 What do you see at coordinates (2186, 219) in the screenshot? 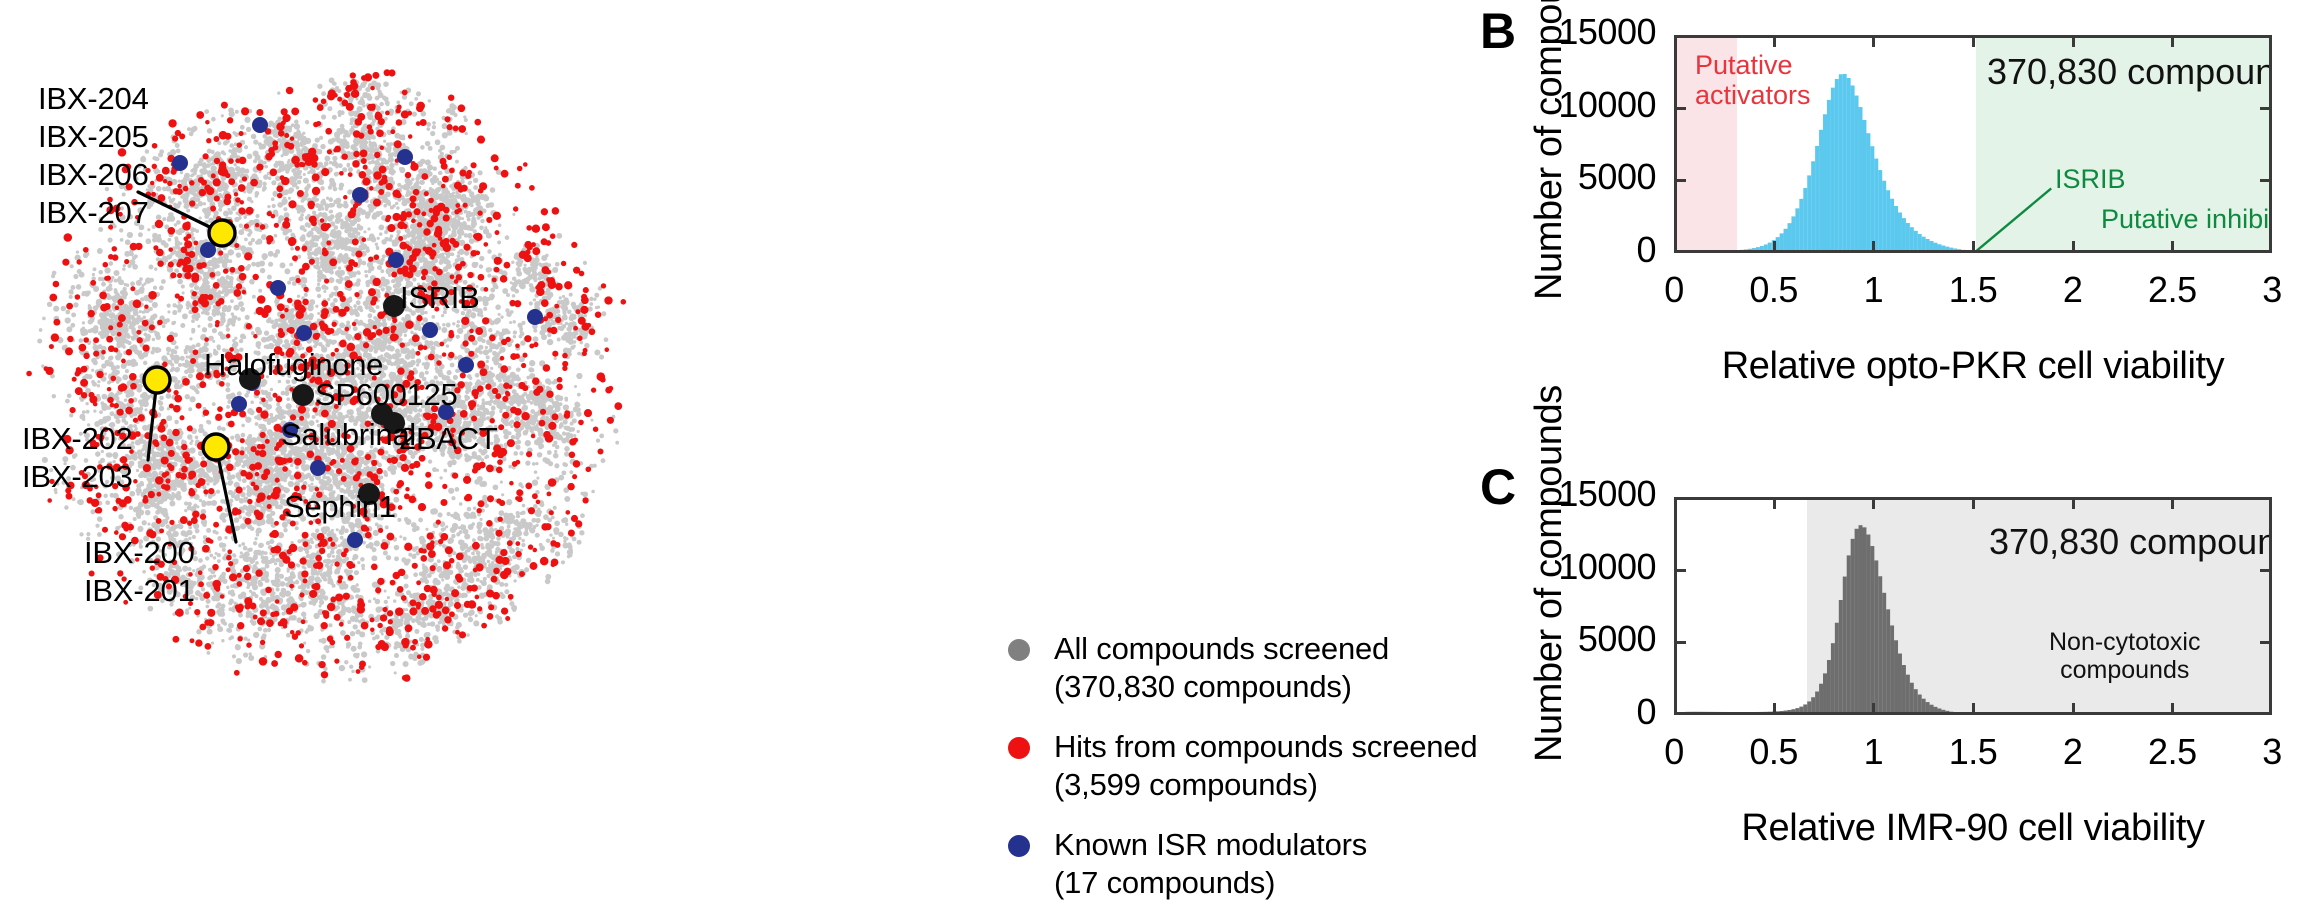
I see `panel-b-inhibitors-label: Putative inhibitors` at bounding box center [2186, 219].